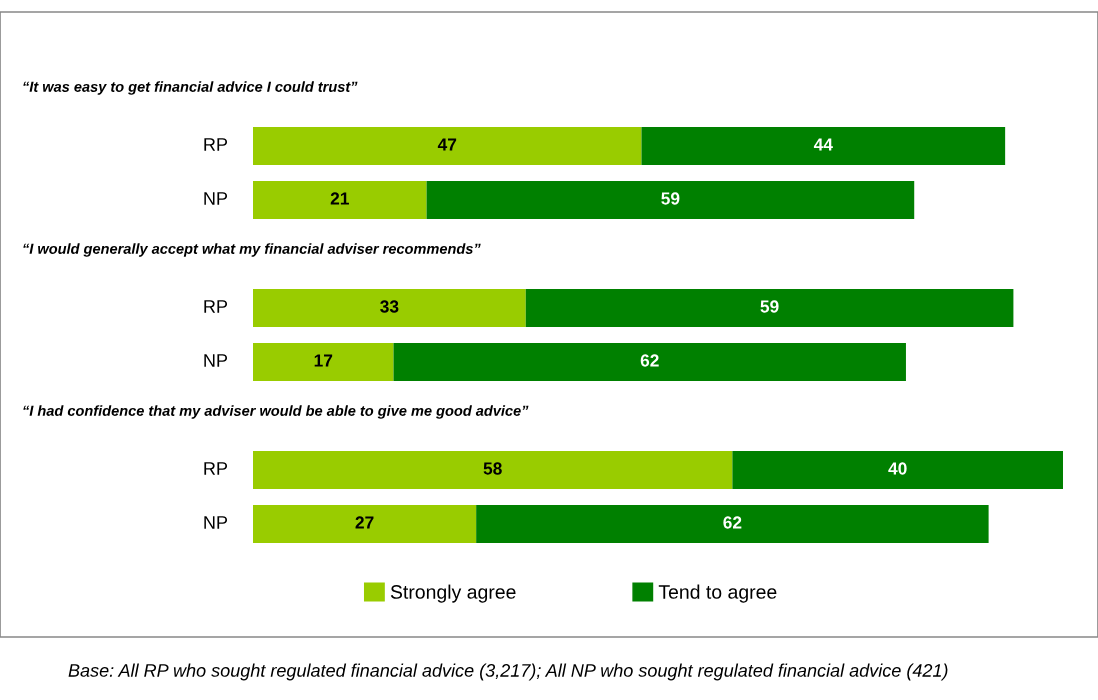  Describe the element at coordinates (447, 144) in the screenshot. I see `data-label: 47` at that location.